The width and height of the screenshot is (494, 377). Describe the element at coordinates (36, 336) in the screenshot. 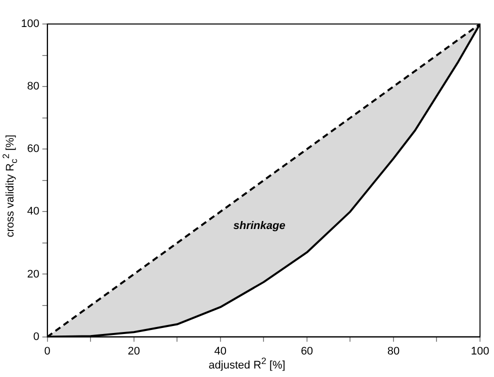

I see `y-tick-label: 0` at that location.